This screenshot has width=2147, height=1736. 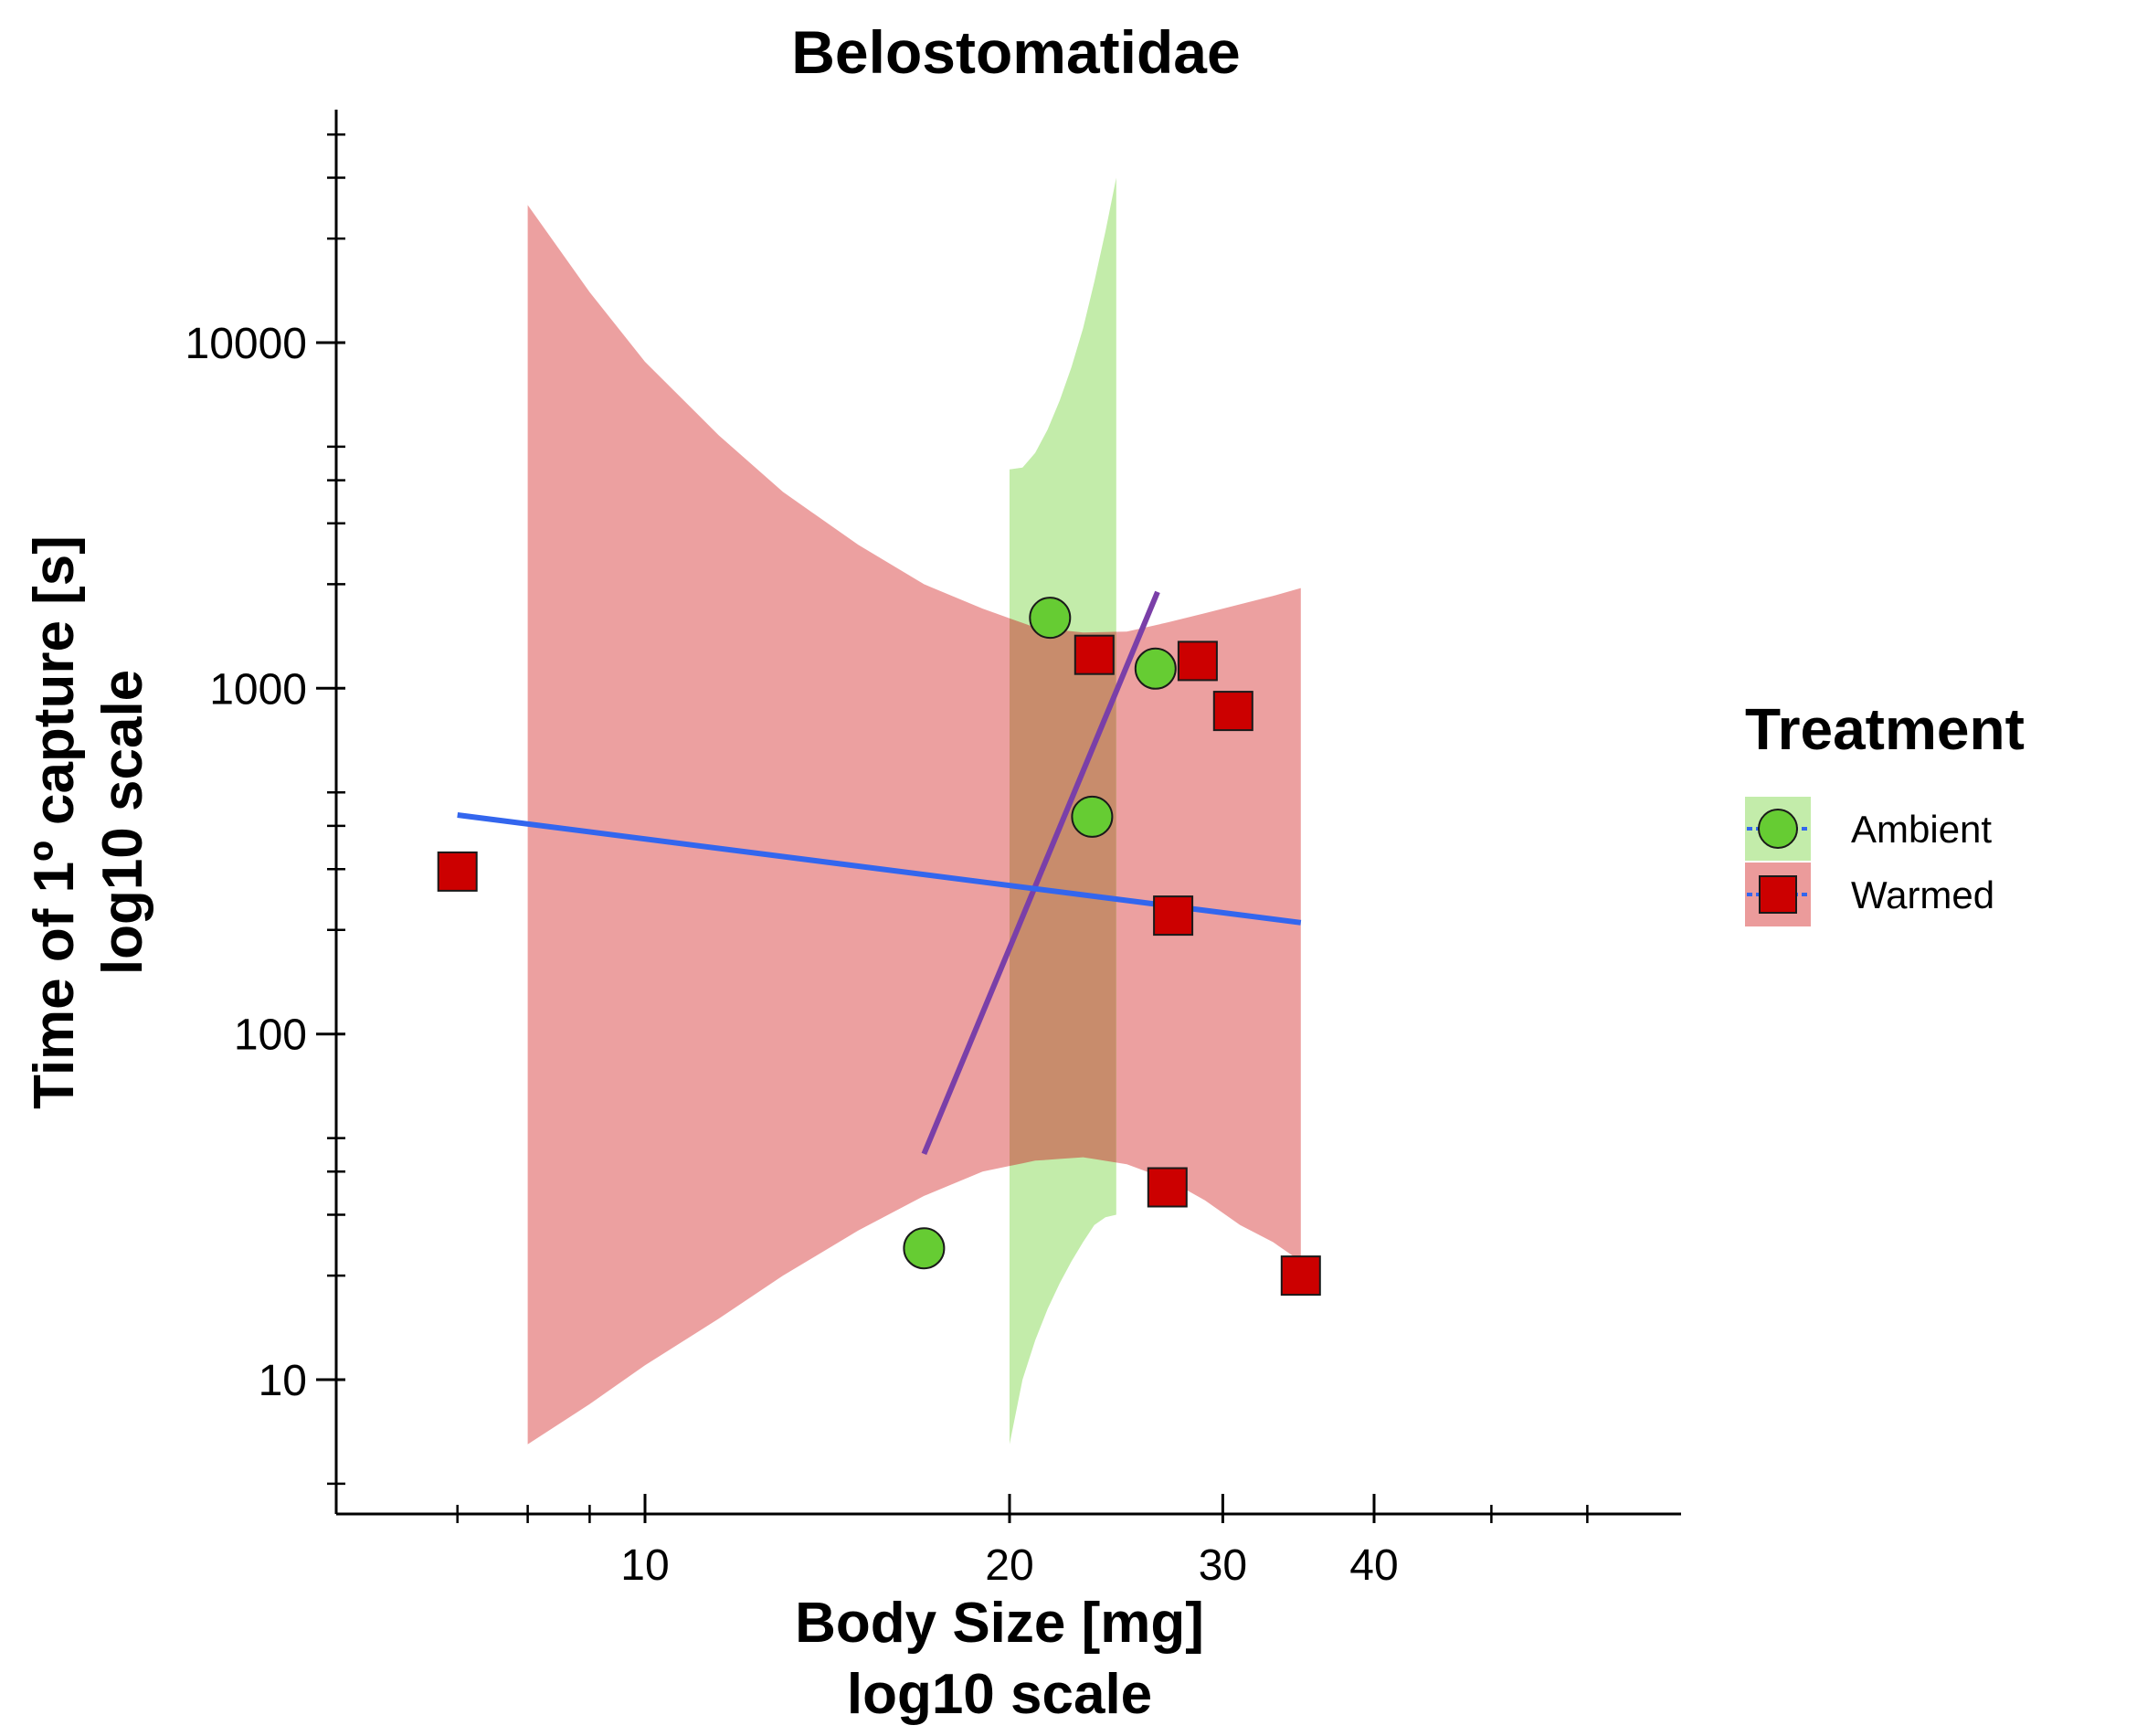 I want to click on legend-title: Treatment, so click(x=1885, y=729).